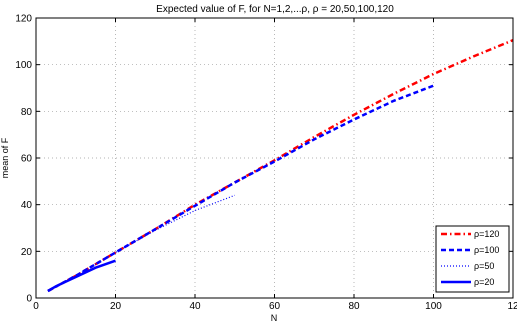 The height and width of the screenshot is (323, 517). Describe the element at coordinates (275, 306) in the screenshot. I see `x-tick-label: 60` at that location.